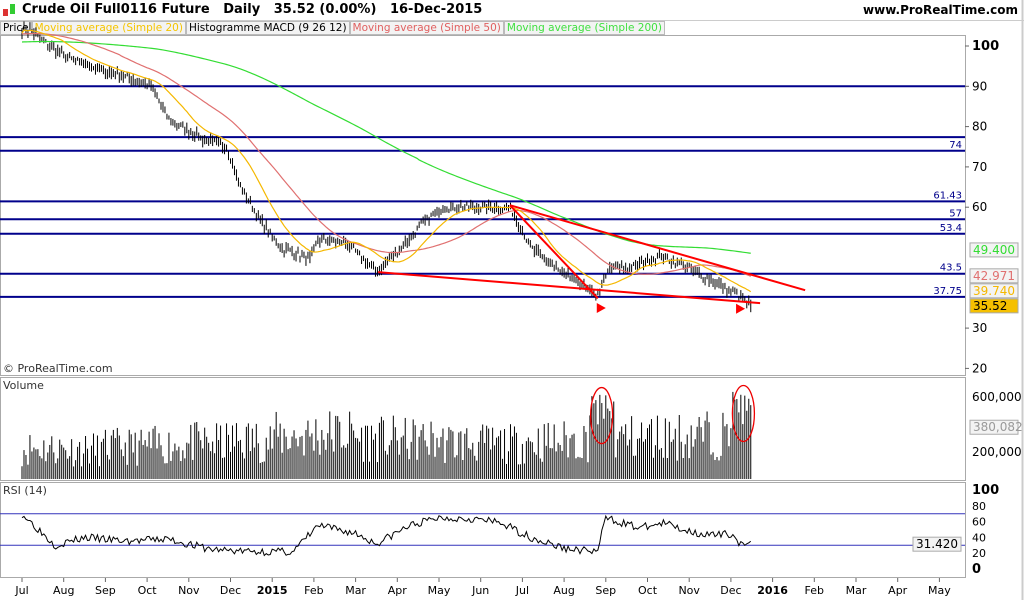 This screenshot has height=600, width=1024. Describe the element at coordinates (584, 28) in the screenshot. I see `legend-item: Moving average (Simple 200)` at that location.